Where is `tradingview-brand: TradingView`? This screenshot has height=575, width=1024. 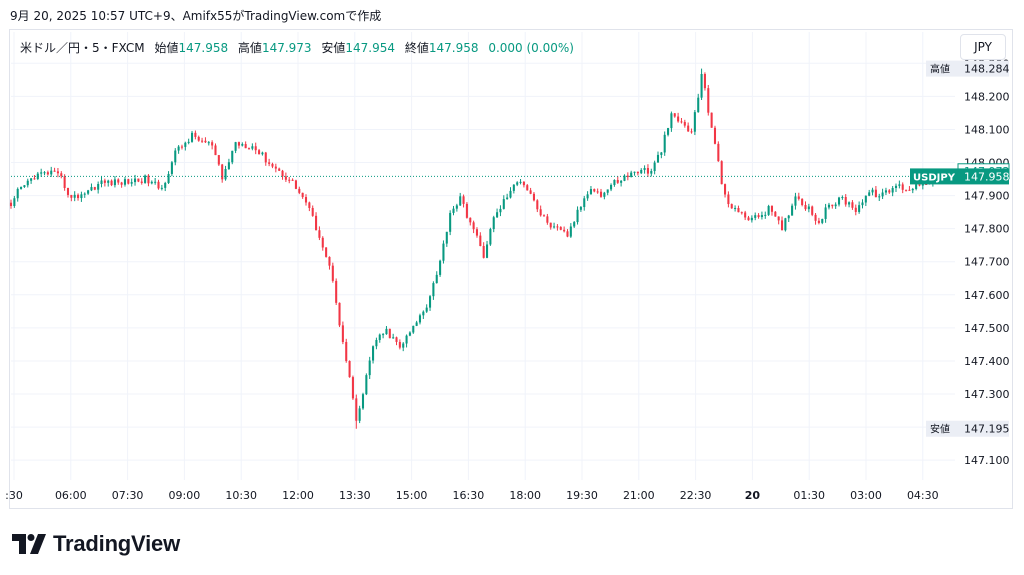
tradingview-brand: TradingView is located at coordinates (96, 544).